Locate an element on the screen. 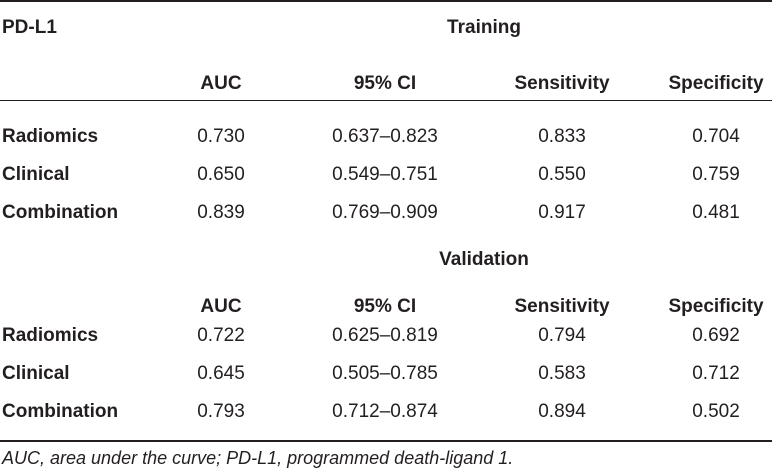 This screenshot has height=472, width=772. sensitivity-value: 0.794 is located at coordinates (562, 335).